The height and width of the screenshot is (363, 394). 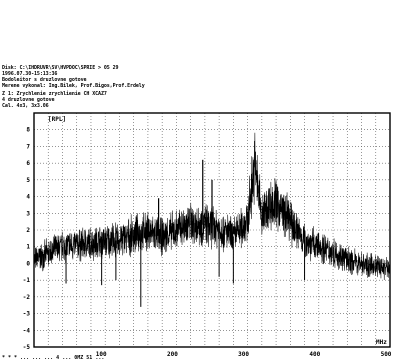 I want to click on y-tick-label: -1, so click(x=27, y=280).